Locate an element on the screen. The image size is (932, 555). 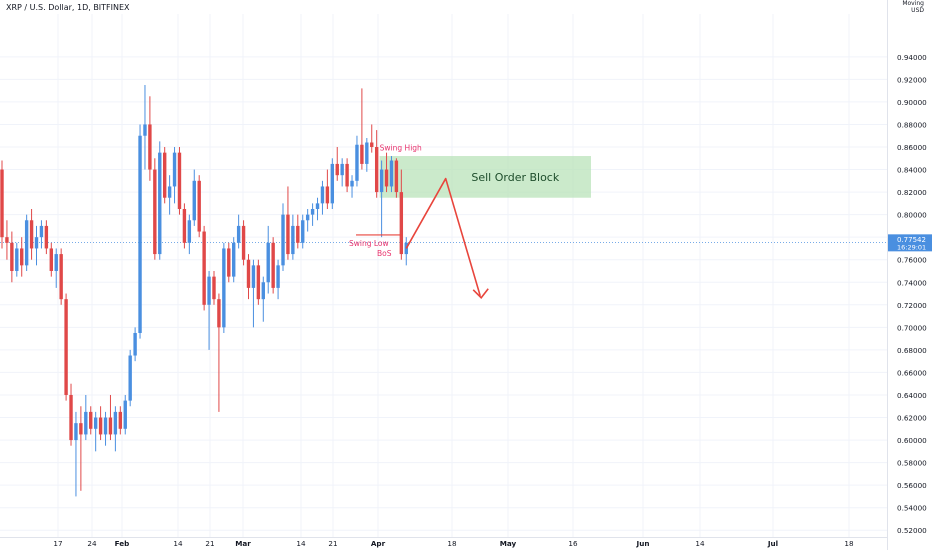
price-tick-label: 0.76000 is located at coordinates (912, 260).